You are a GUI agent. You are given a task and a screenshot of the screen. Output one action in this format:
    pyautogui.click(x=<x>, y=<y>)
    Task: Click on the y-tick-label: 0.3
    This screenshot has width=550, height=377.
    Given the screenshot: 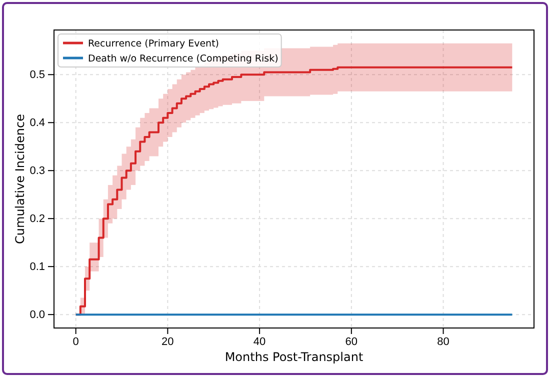 What is the action you would take?
    pyautogui.click(x=37, y=171)
    